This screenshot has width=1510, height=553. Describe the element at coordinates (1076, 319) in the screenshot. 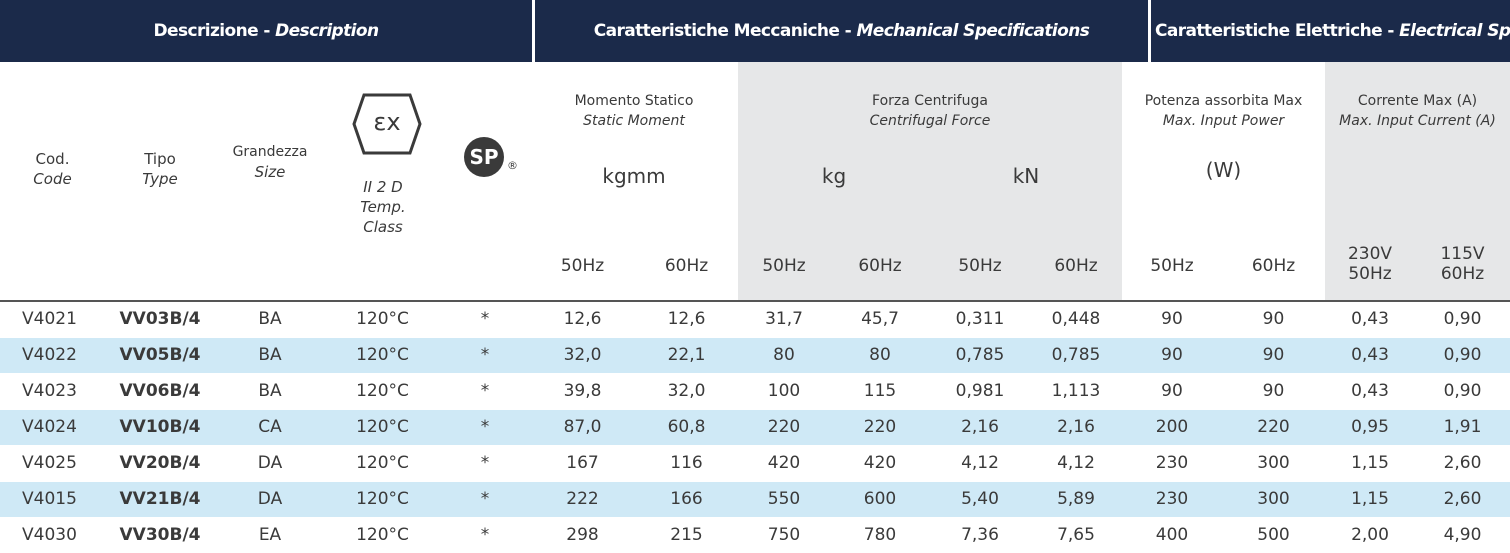

I see `cell: 0,448` at that location.